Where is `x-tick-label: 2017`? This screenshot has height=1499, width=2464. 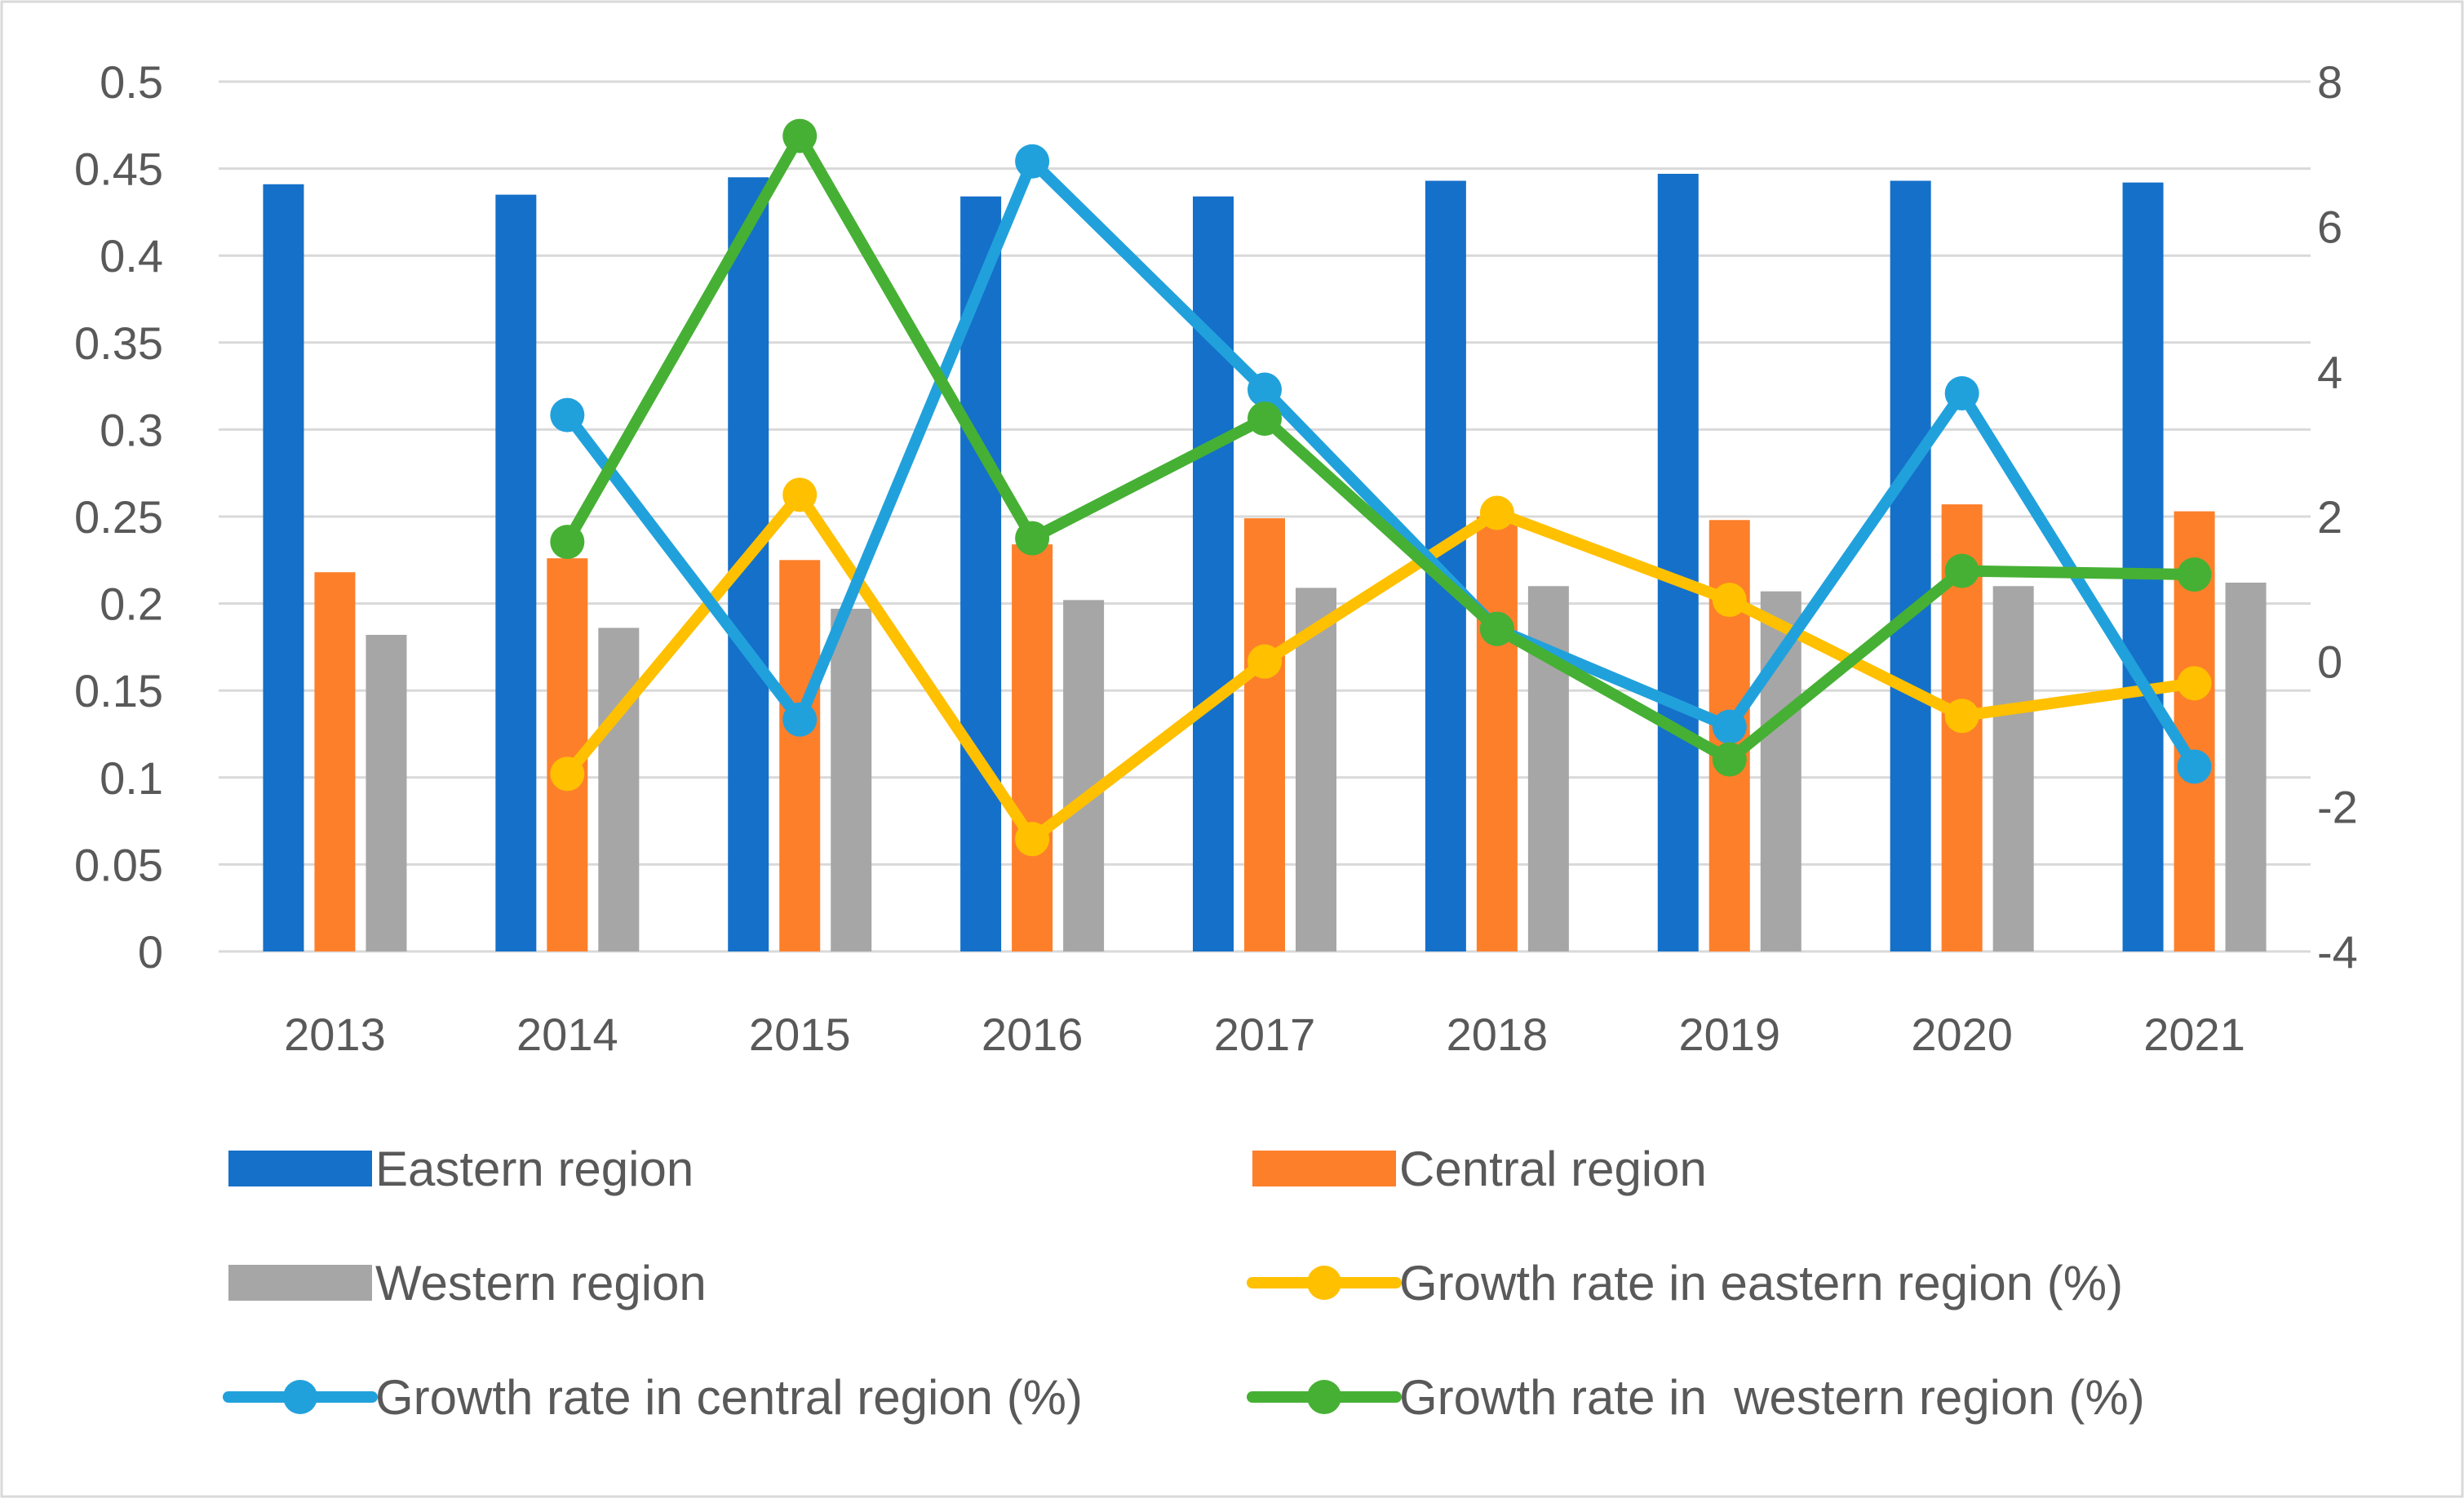 x-tick-label: 2017 is located at coordinates (1265, 1034).